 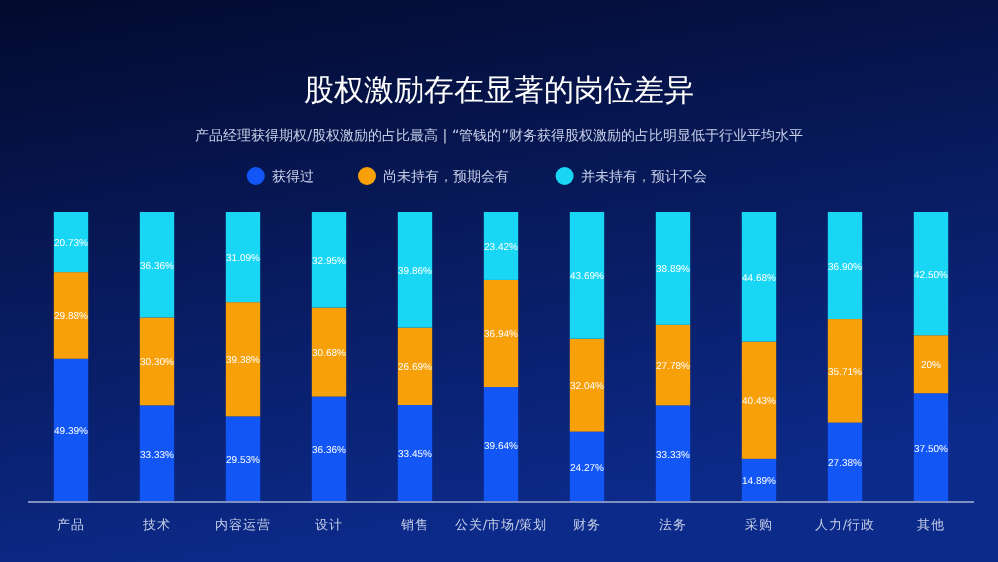 I want to click on chart-title: 股权激励存在显著的岗位差异, so click(x=499, y=90).